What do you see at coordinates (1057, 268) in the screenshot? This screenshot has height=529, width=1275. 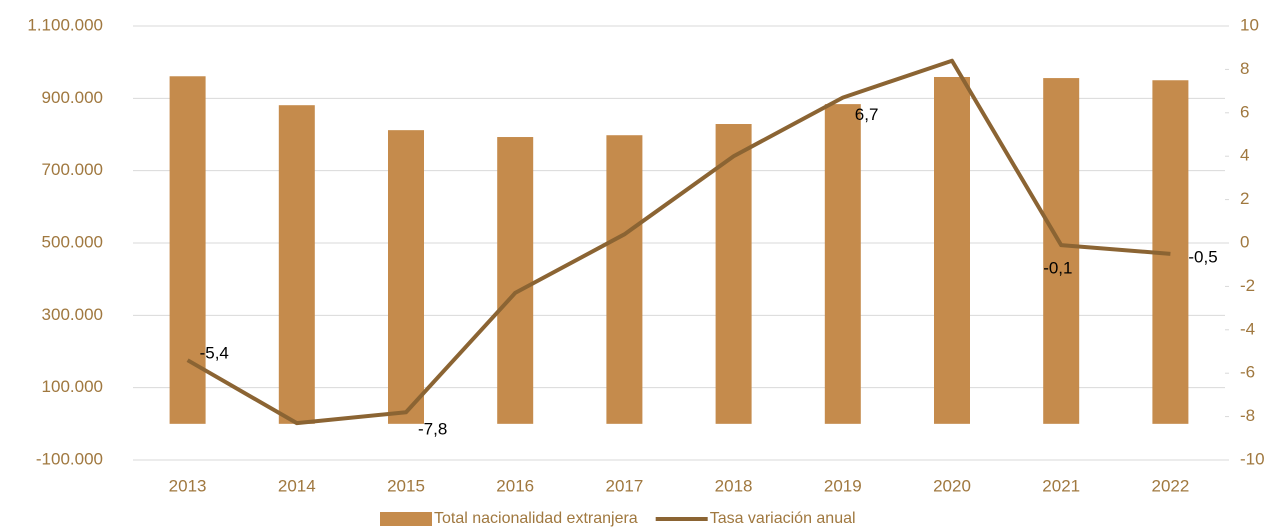 I see `data-label: -0,1` at bounding box center [1057, 268].